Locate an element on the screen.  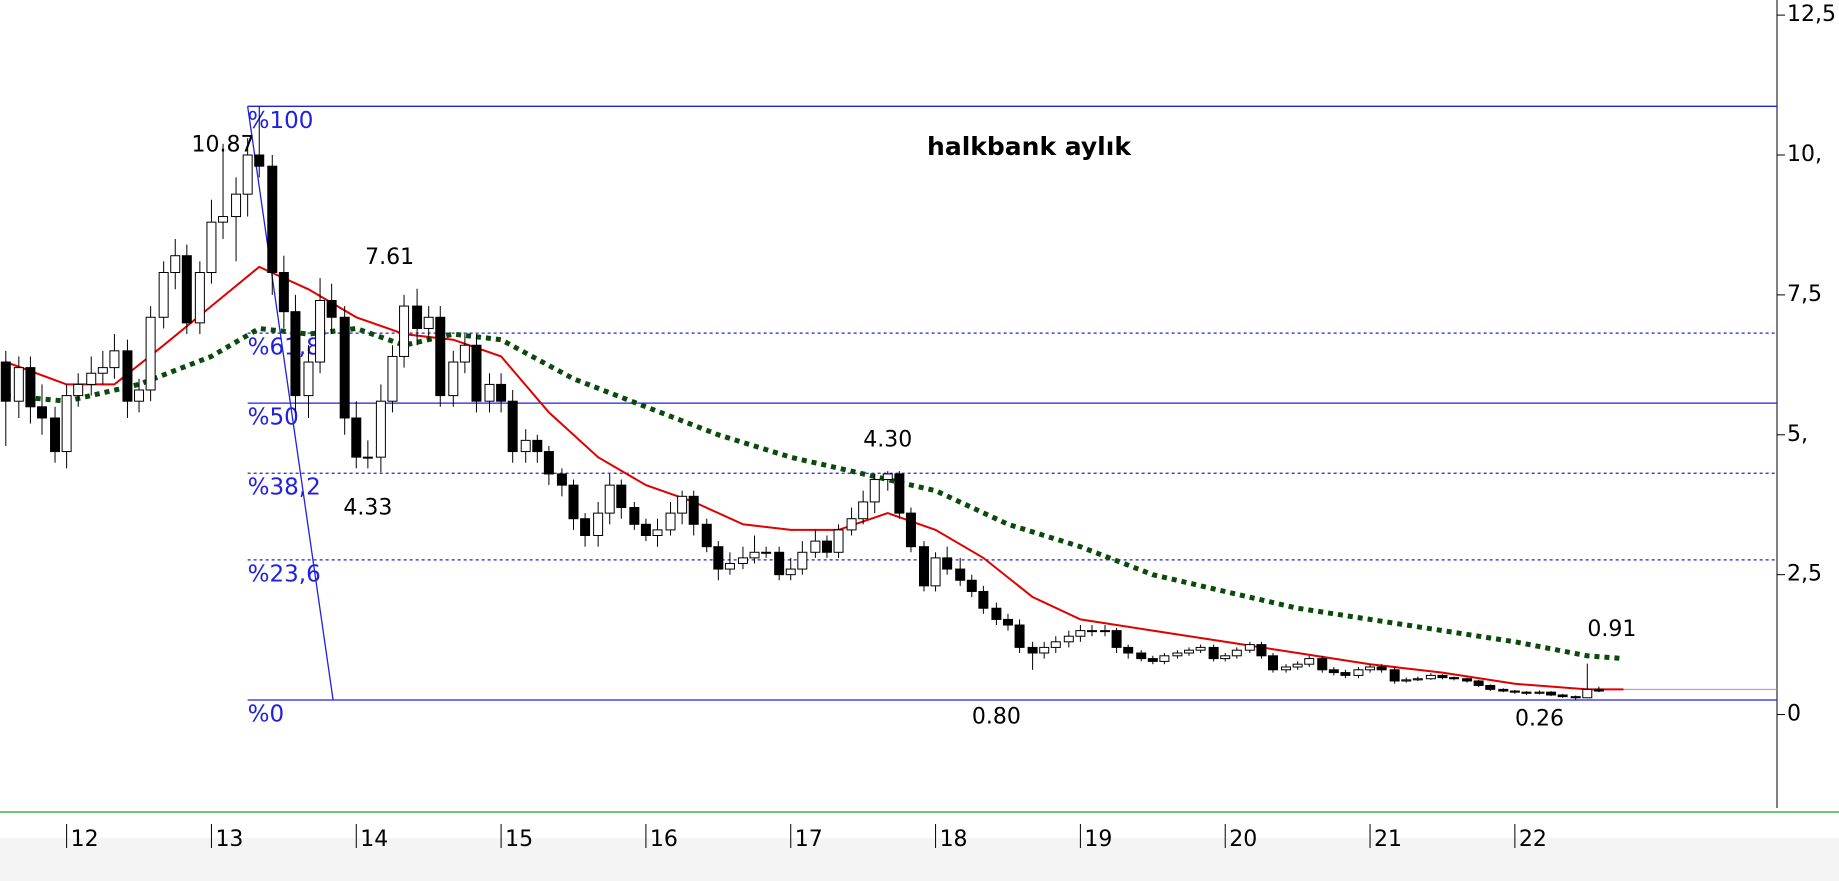
annotation: 7.61 is located at coordinates (389, 257).